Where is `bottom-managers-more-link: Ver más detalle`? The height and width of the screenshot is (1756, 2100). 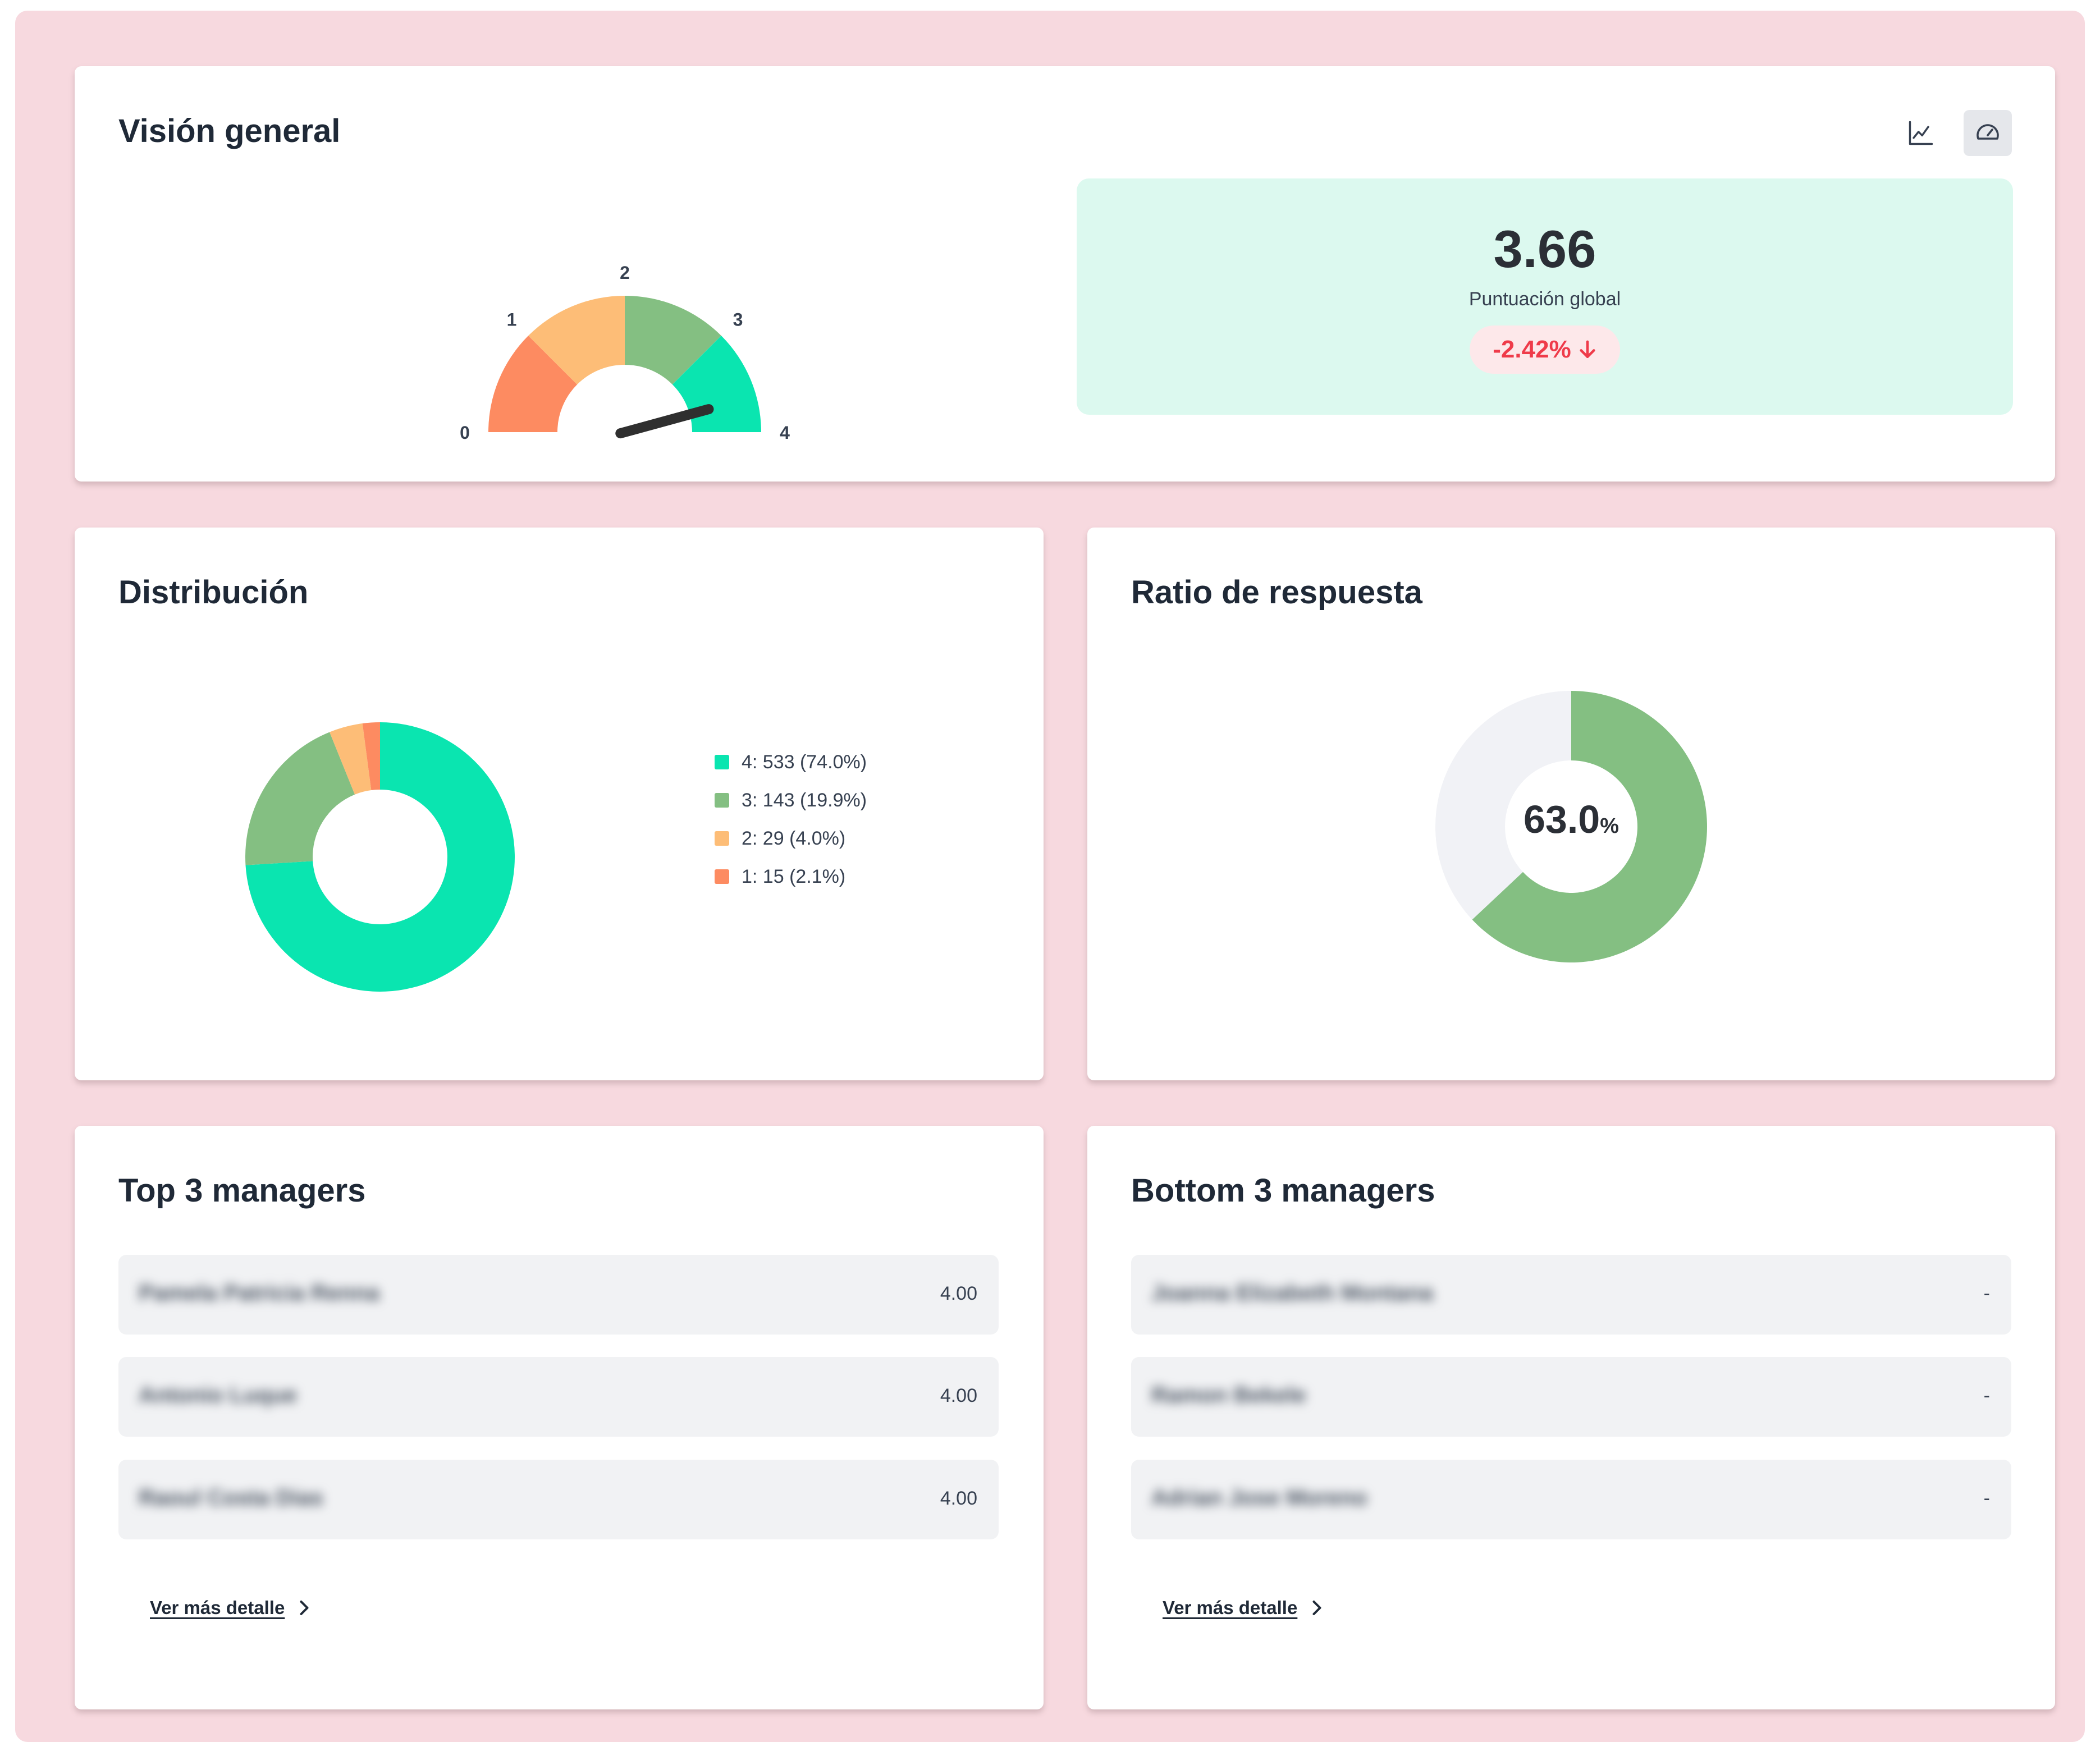 bottom-managers-more-link: Ver más detalle is located at coordinates (1243, 1608).